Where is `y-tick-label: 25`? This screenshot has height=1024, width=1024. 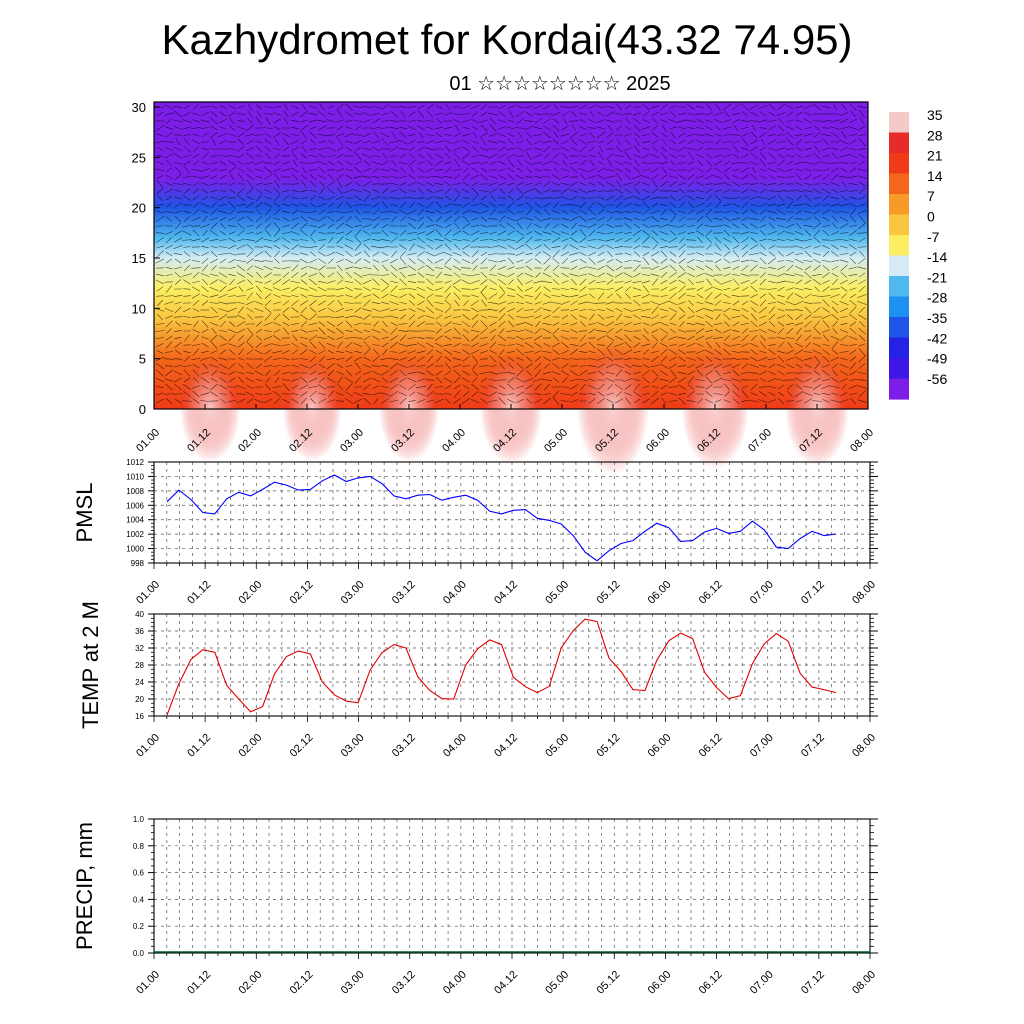
y-tick-label: 25 is located at coordinates (139, 157).